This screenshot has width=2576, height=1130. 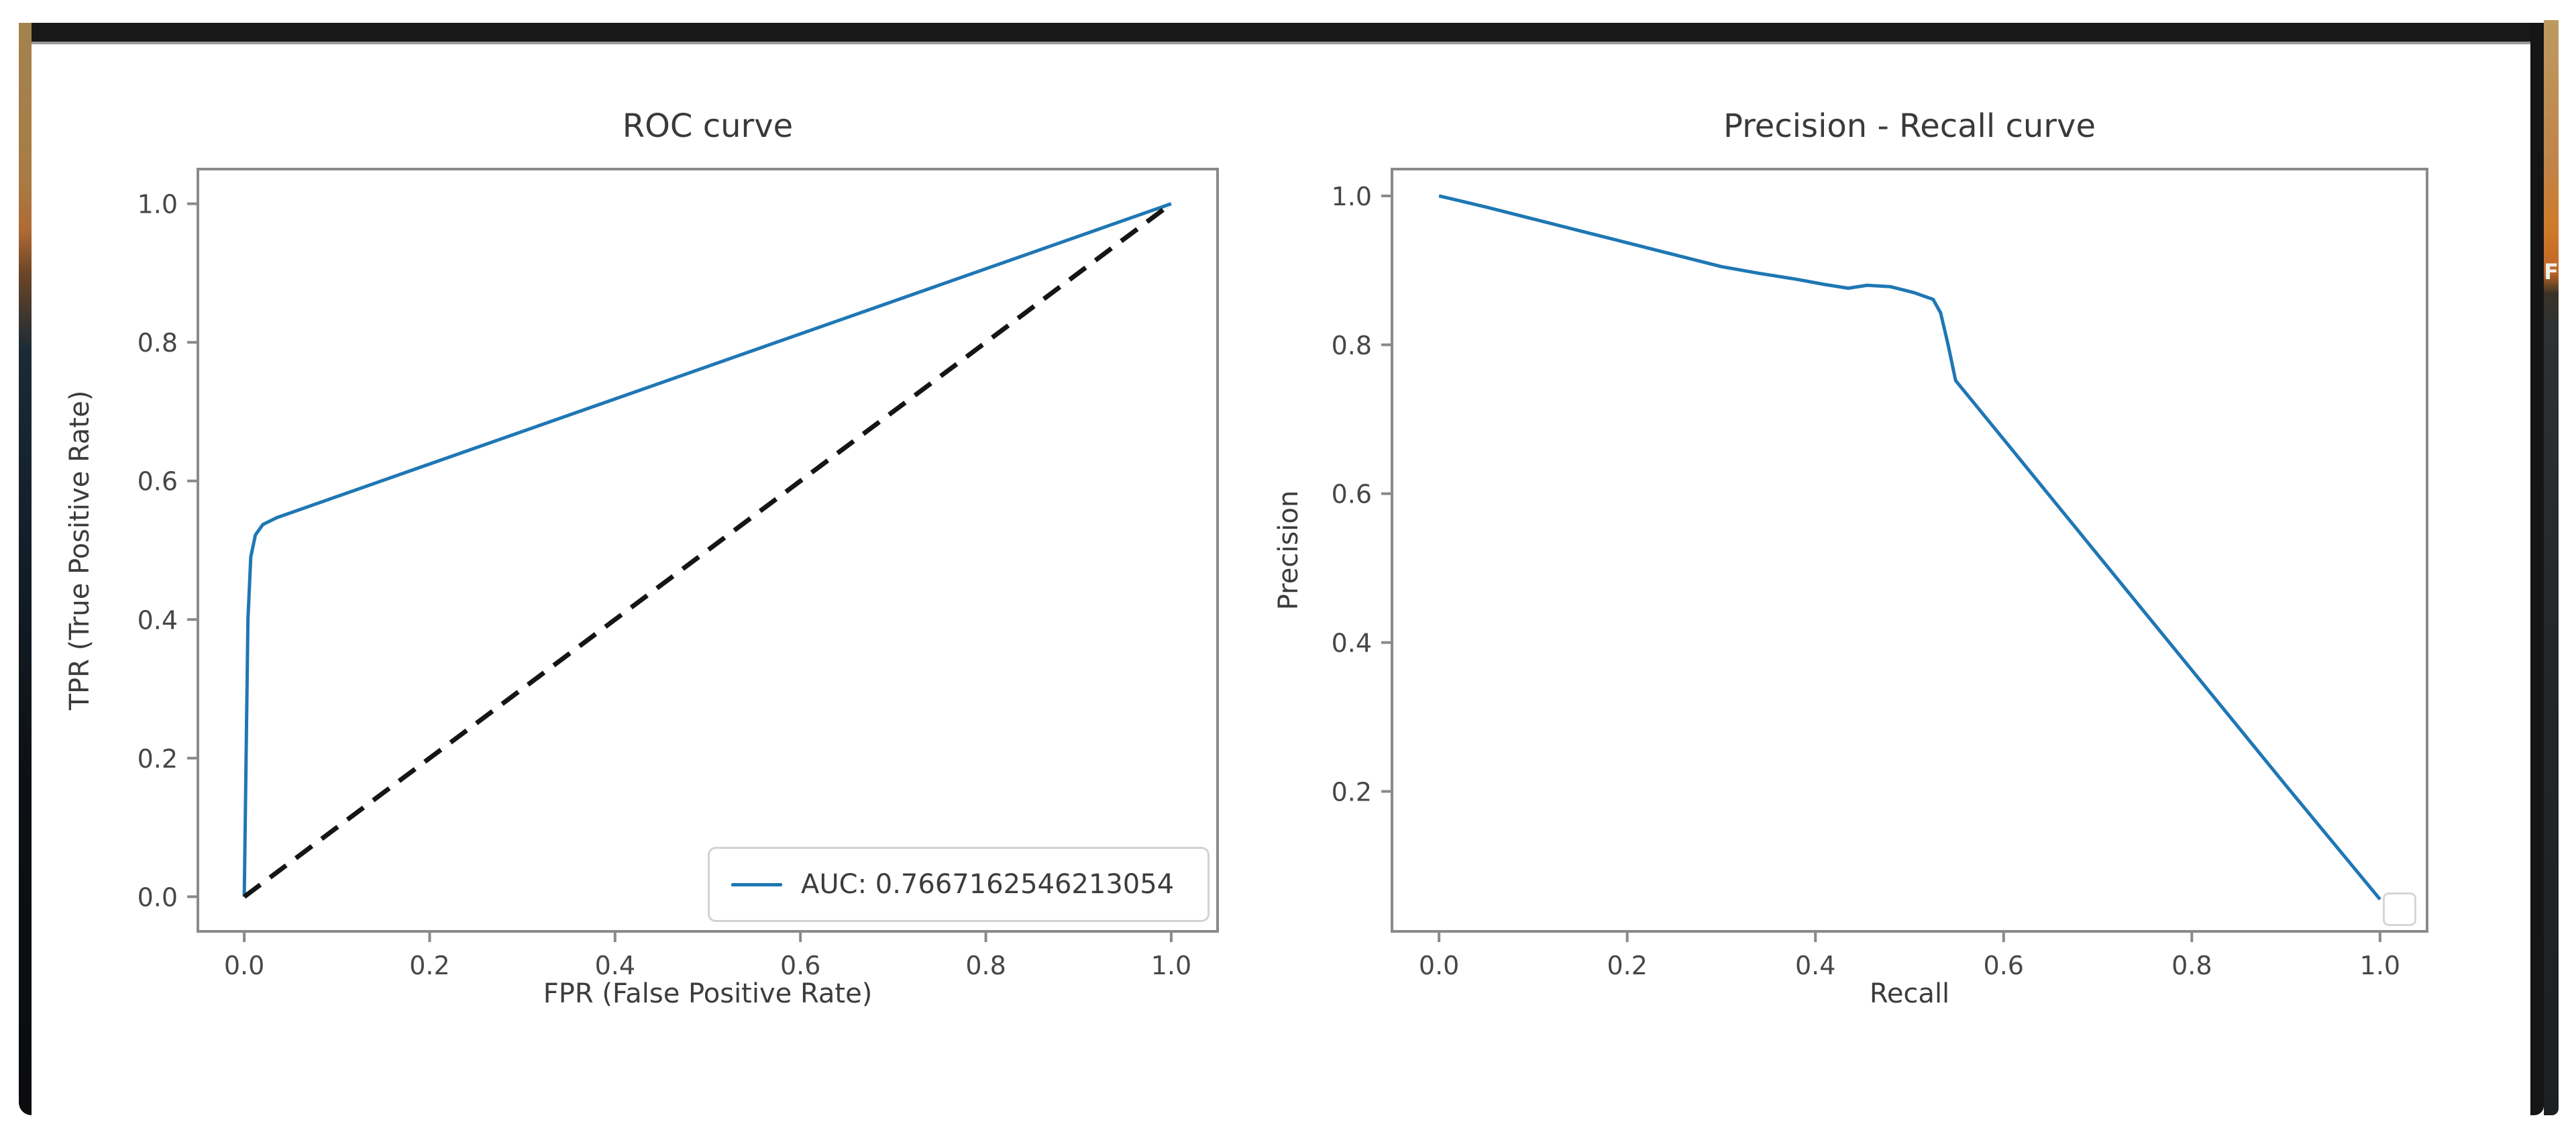 I want to click on desktop-edge-left, so click(x=25, y=569).